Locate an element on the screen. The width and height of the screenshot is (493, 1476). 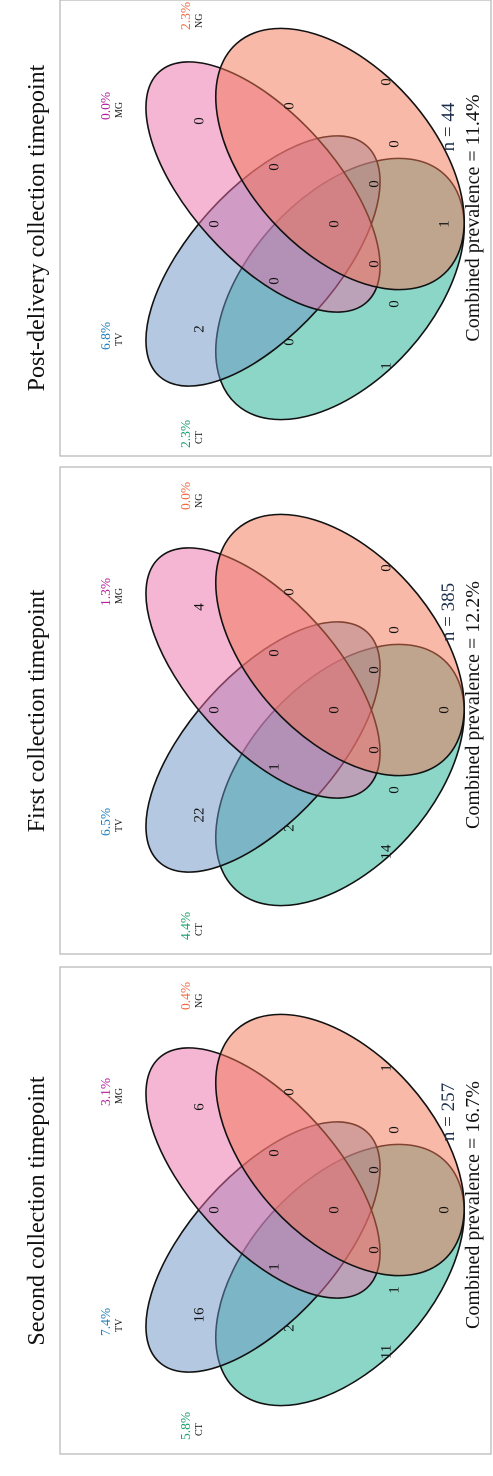
pct-mg: 3.1% is located at coordinates (105, 1092).